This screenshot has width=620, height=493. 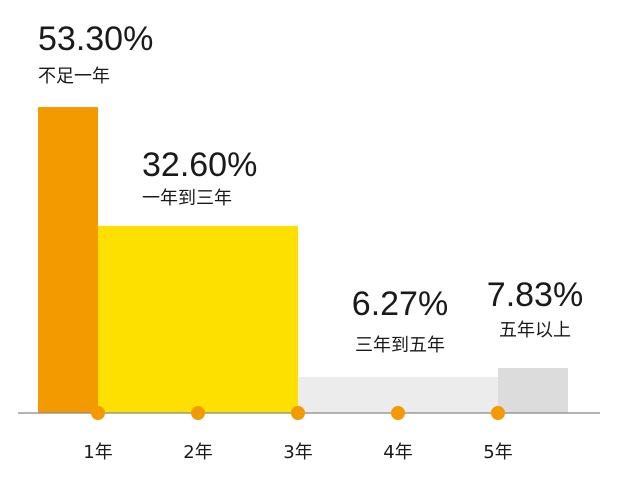 I want to click on x-tick-label-5: 5年, so click(x=497, y=452).